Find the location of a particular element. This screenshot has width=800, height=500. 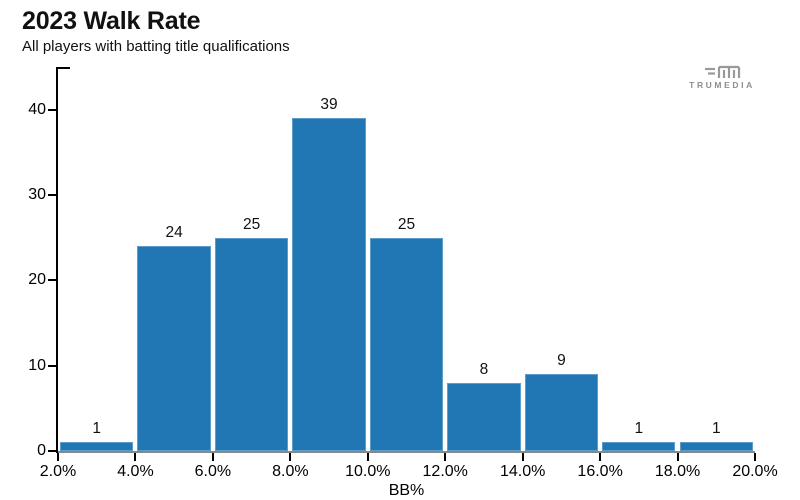

x-axis-line is located at coordinates (405, 452).